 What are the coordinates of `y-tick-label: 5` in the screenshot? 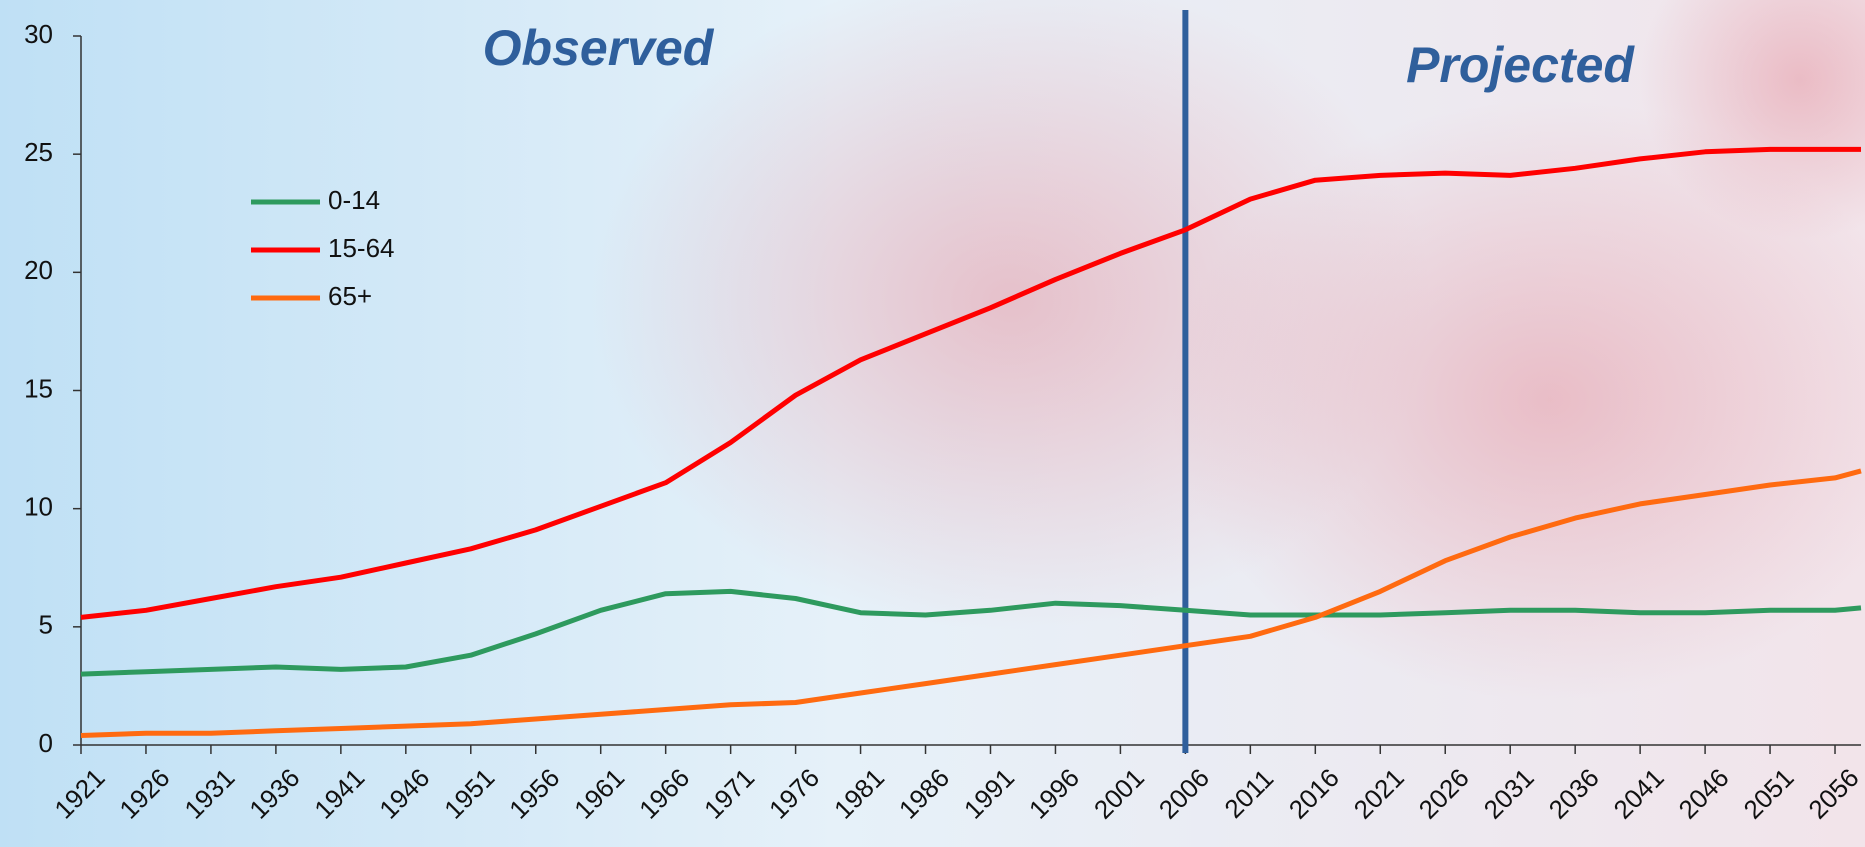 It's located at (46, 625).